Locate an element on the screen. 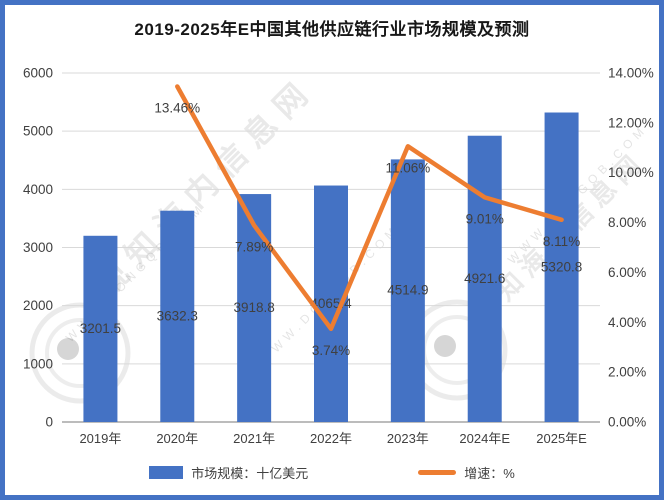 This screenshot has height=500, width=664. bar-2023年 is located at coordinates (407, 291).